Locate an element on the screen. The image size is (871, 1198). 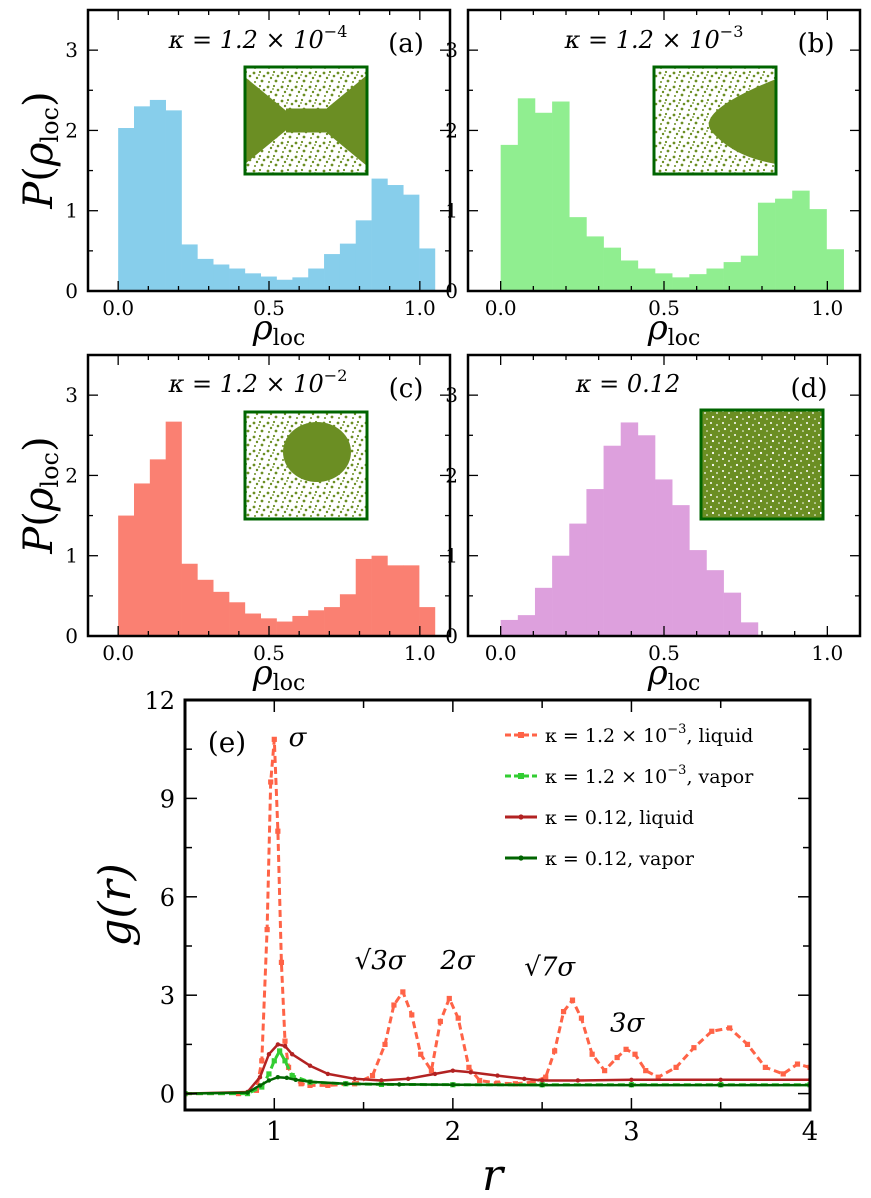
peak-label: σ is located at coordinates (298, 738).